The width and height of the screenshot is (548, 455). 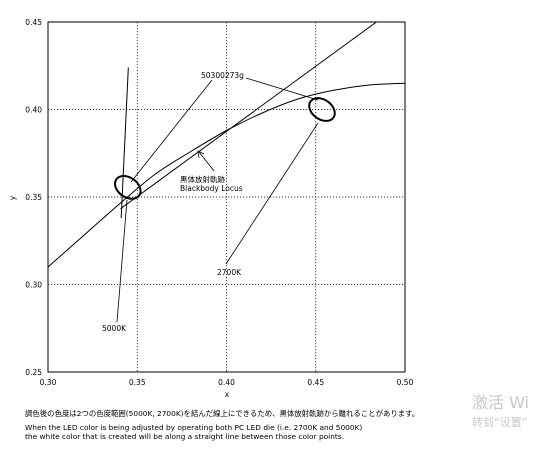 I want to click on ellipse-2700k, so click(x=322, y=109).